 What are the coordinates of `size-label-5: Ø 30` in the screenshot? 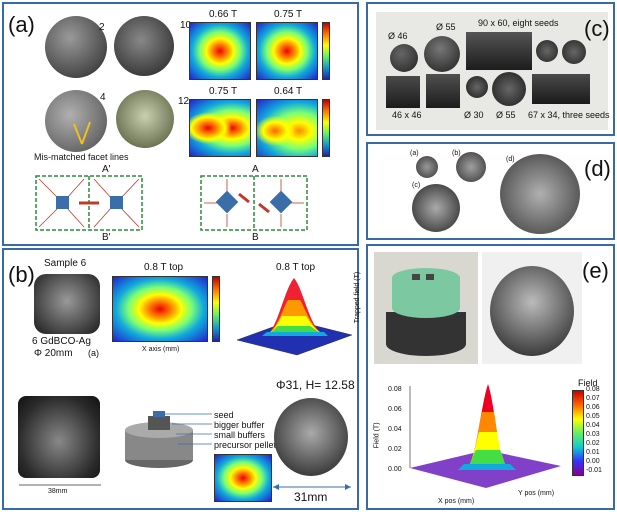 It's located at (474, 115).